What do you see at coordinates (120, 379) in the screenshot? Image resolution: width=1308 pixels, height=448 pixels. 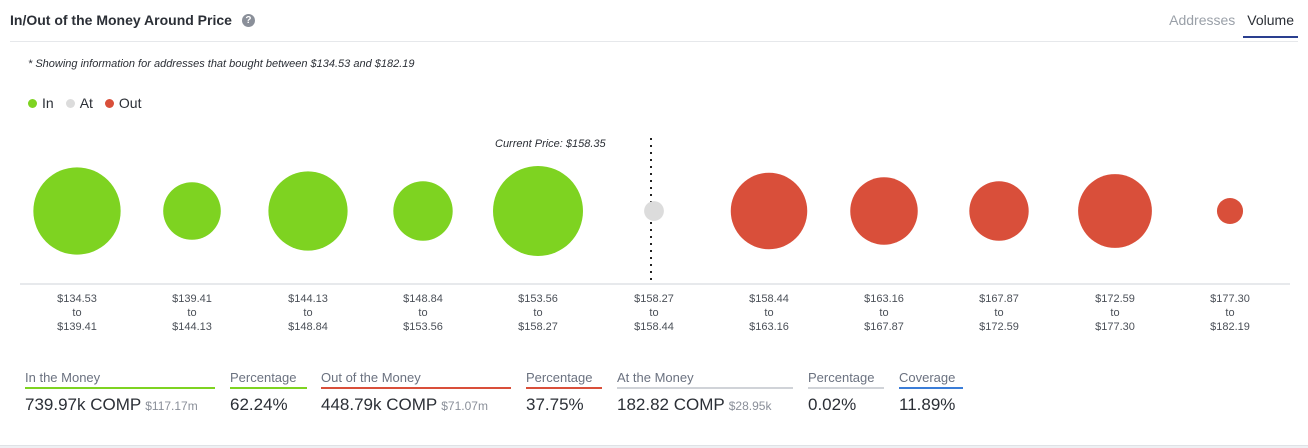 I see `metric-label: In the Money` at bounding box center [120, 379].